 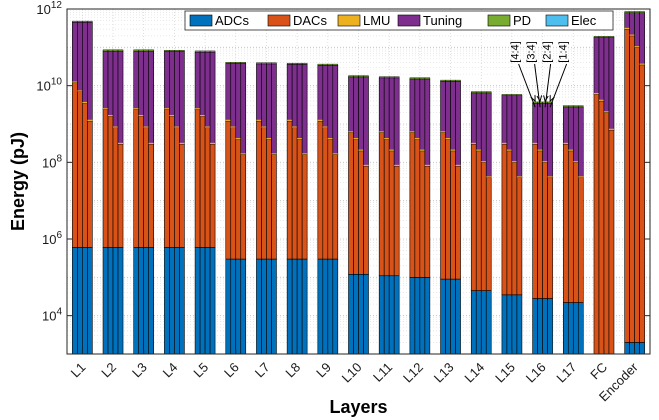 I want to click on x-tick-label: L6, so click(x=231, y=370).